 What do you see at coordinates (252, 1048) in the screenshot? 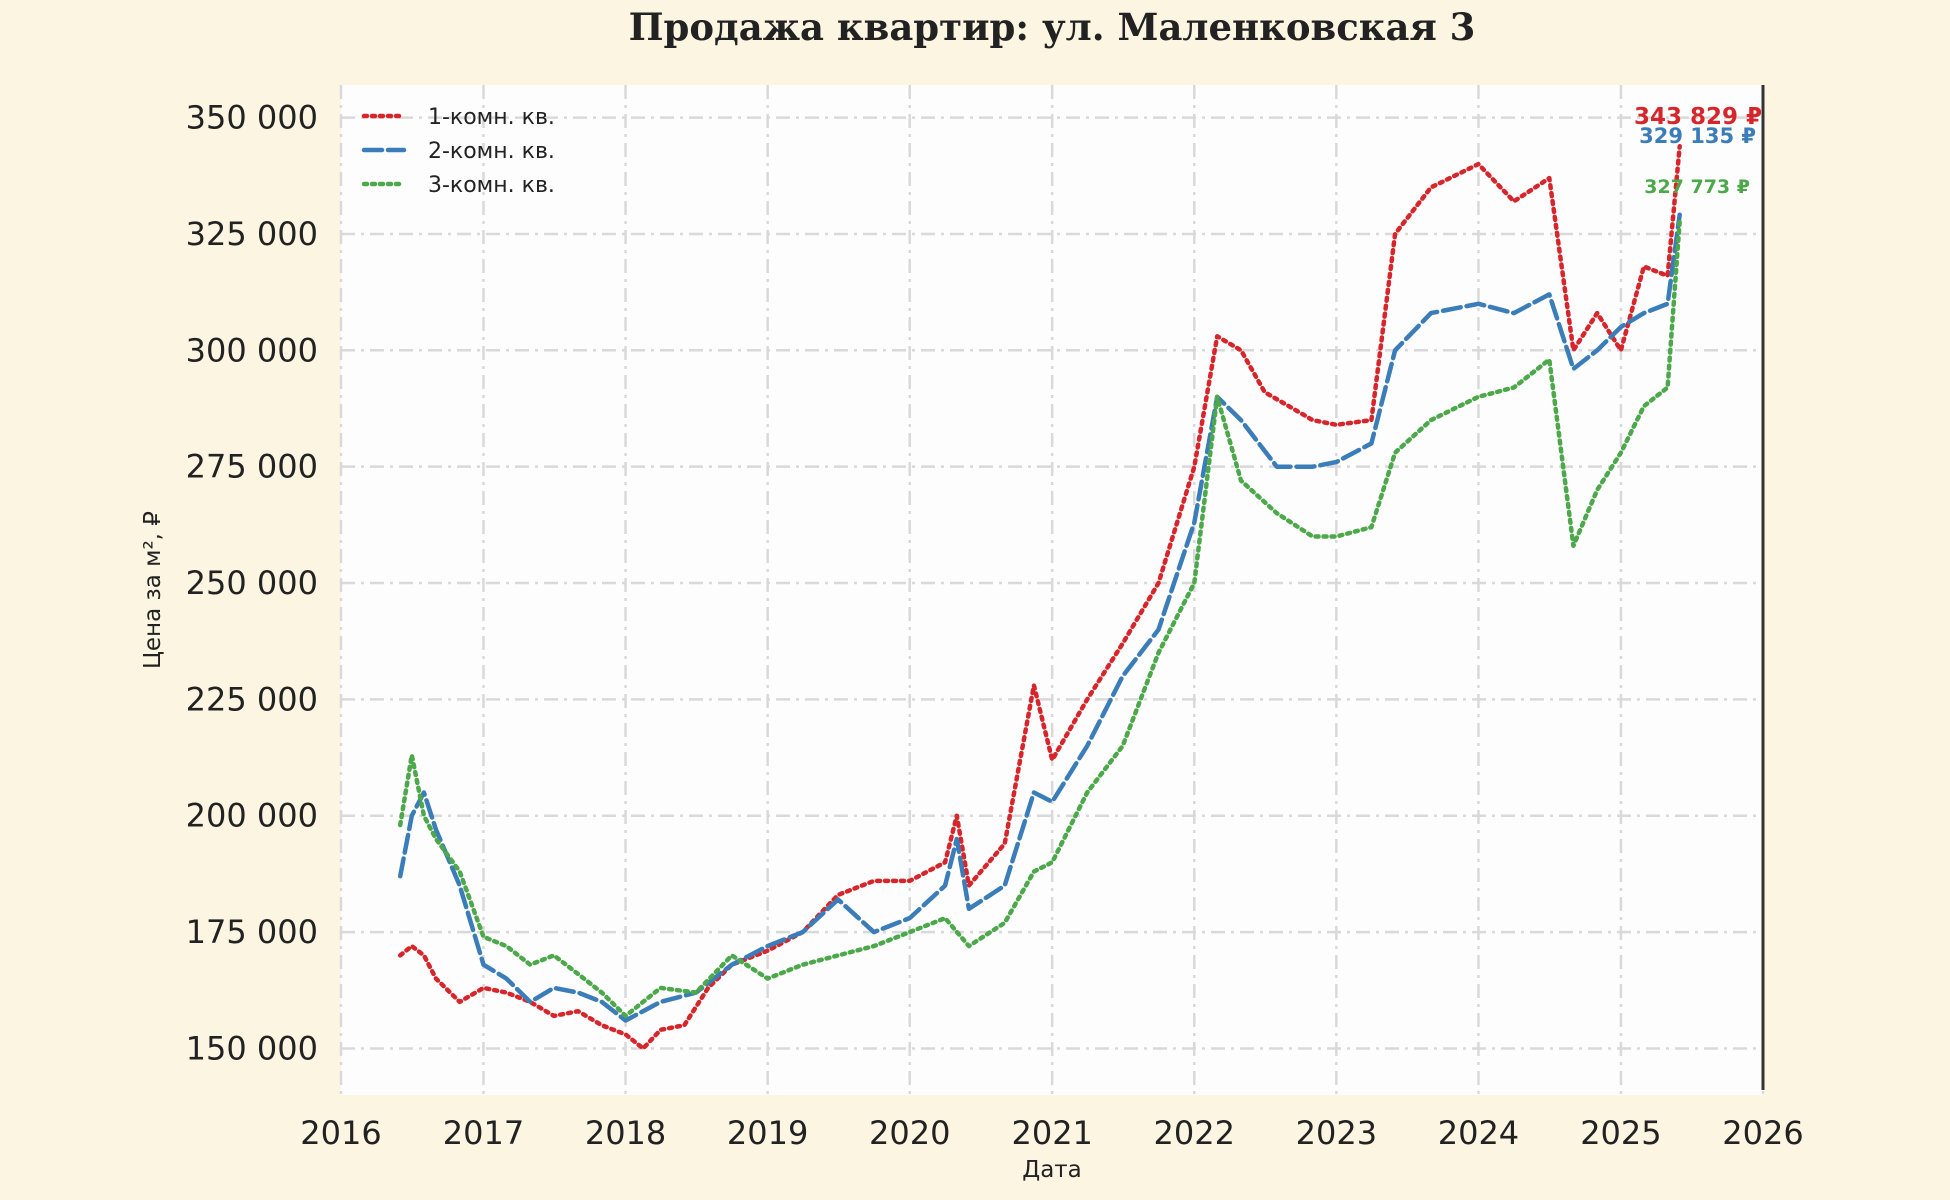
I see `y-tick-label: 150 000` at bounding box center [252, 1048].